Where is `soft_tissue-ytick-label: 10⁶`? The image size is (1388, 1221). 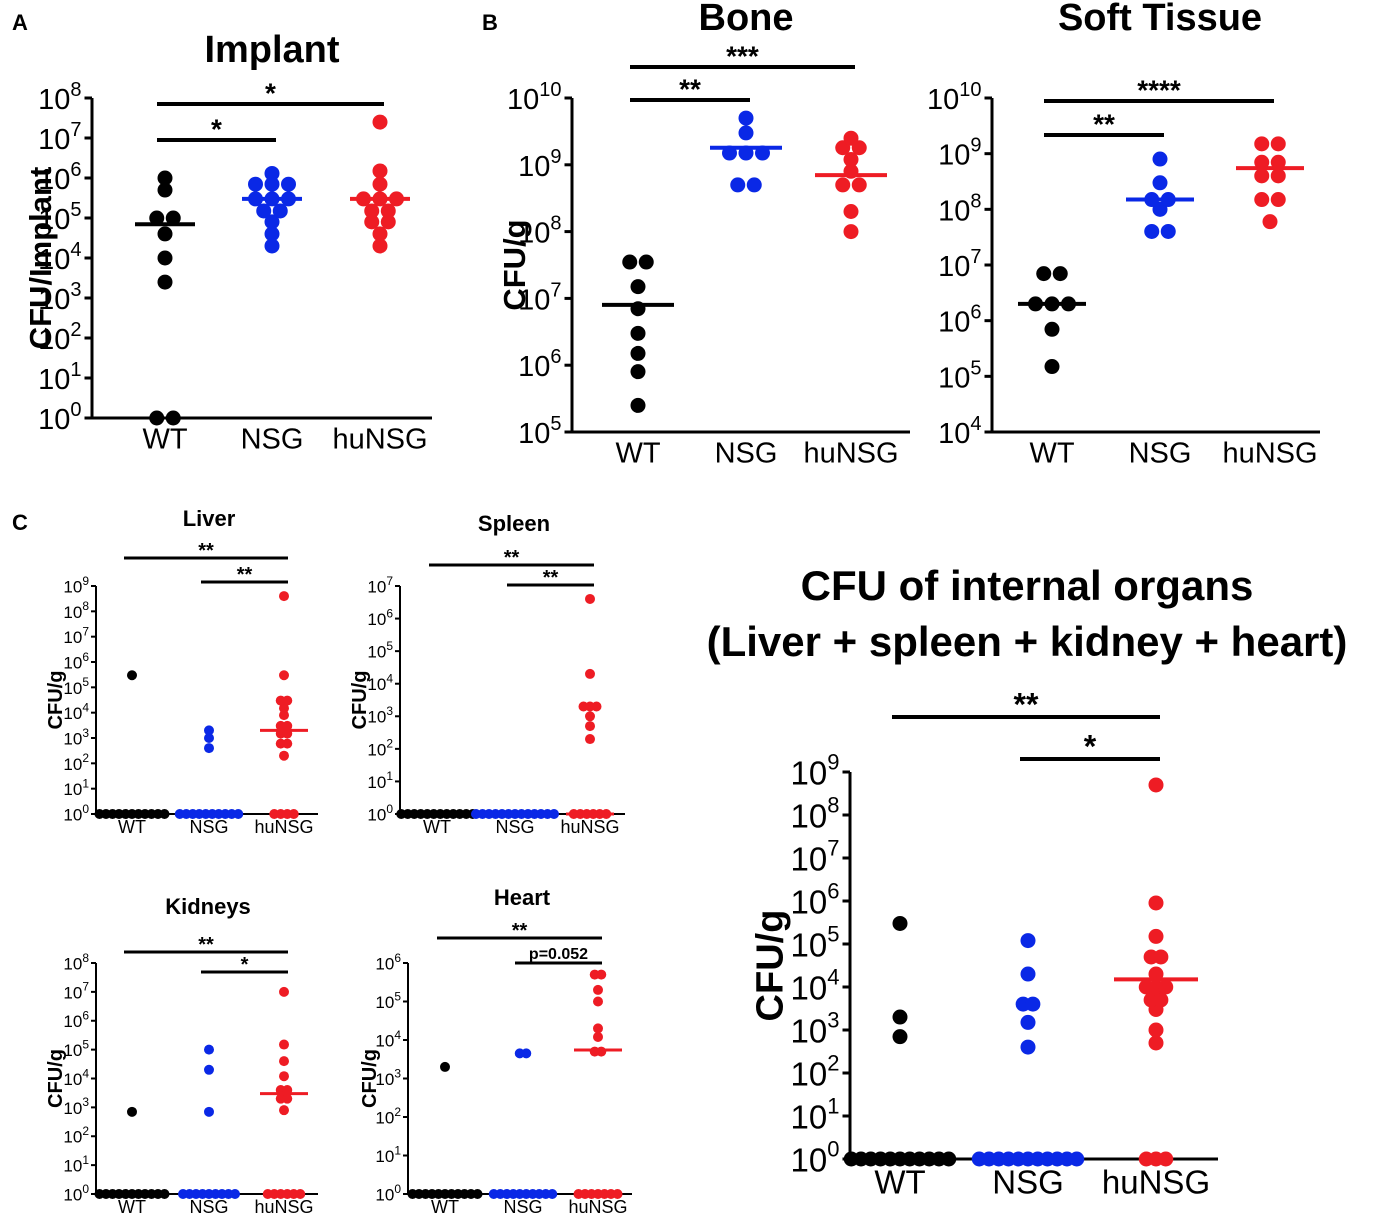 soft_tissue-ytick-label: 10⁶ is located at coordinates (959, 320).